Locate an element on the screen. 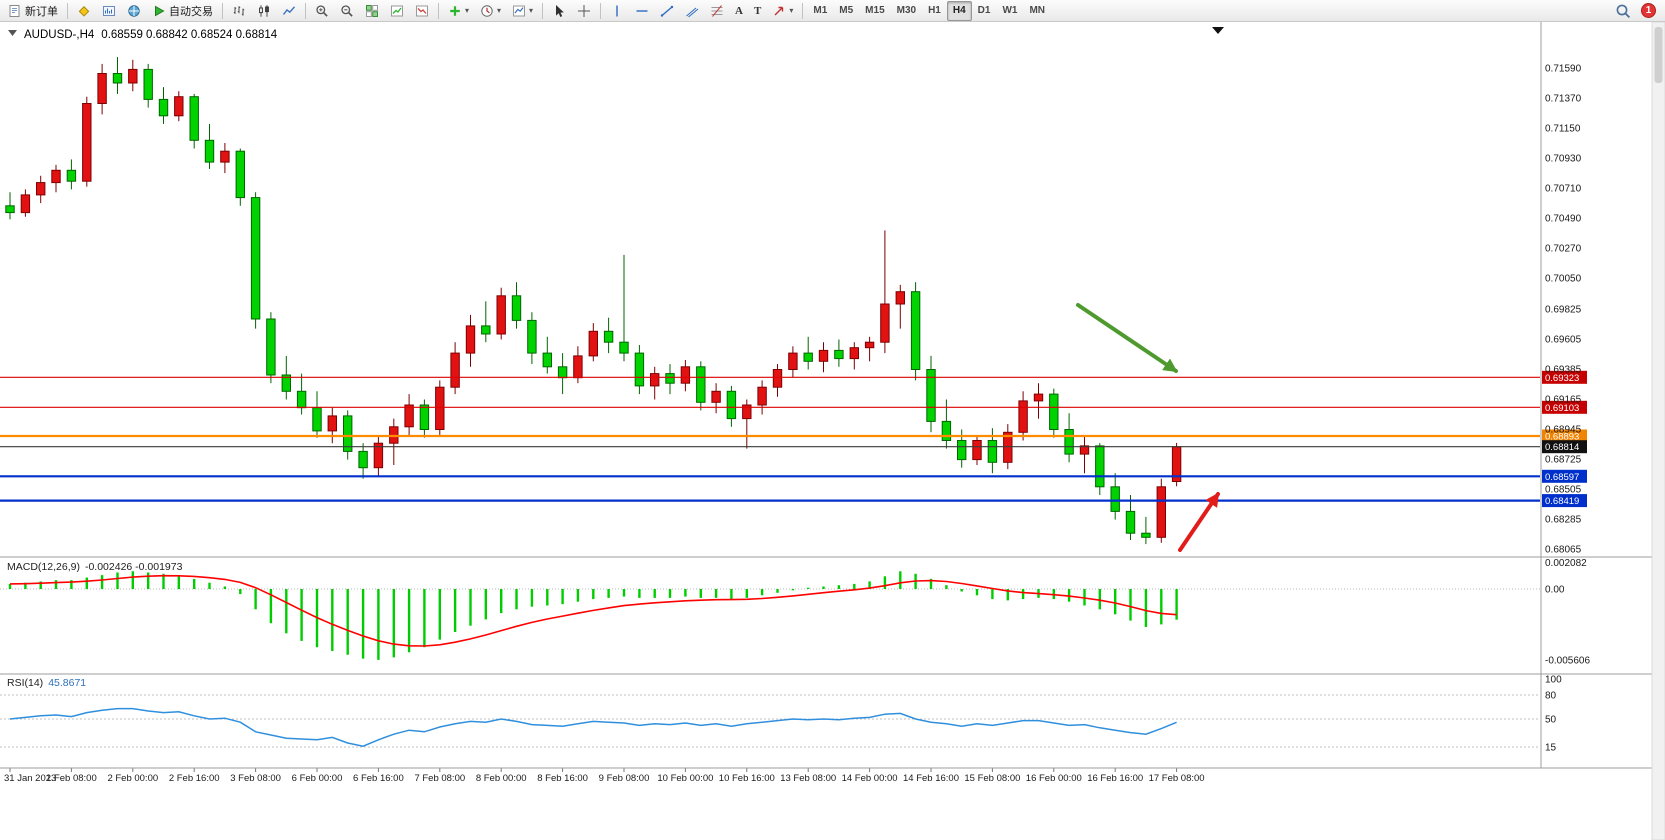  timeframe-button-d1: D1 is located at coordinates (984, 10).